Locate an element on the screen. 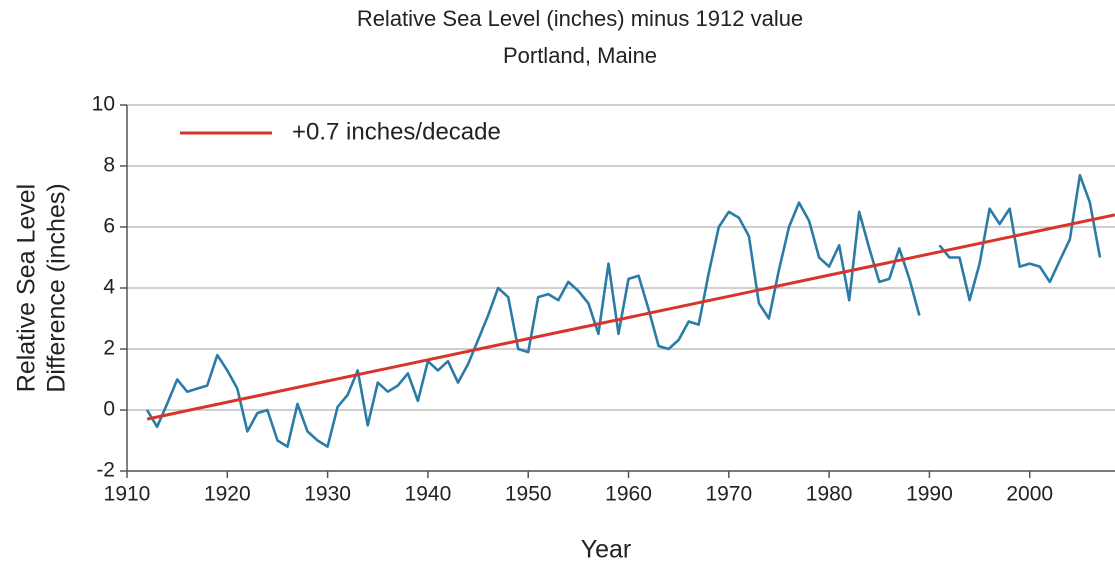 This screenshot has height=569, width=1115. x-tick-label: 2000 is located at coordinates (1029, 494).